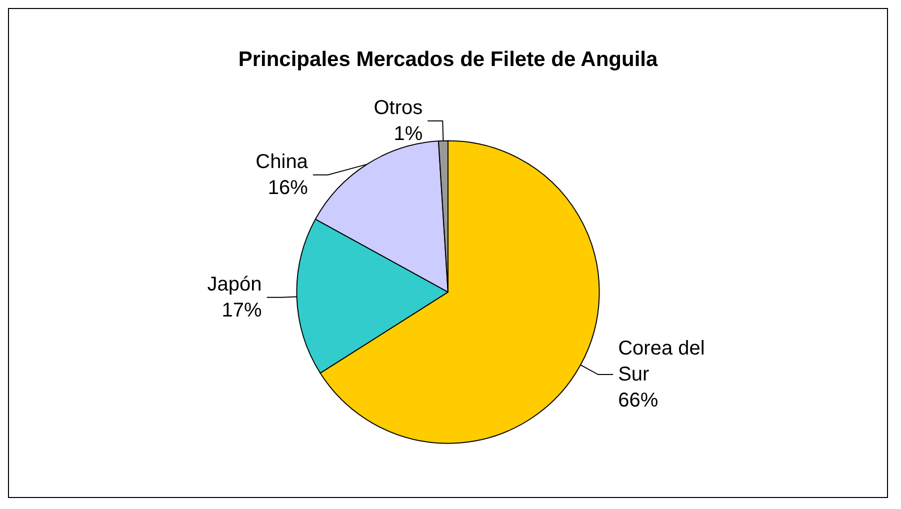  Describe the element at coordinates (288, 187) in the screenshot. I see `data-label: 16%` at that location.